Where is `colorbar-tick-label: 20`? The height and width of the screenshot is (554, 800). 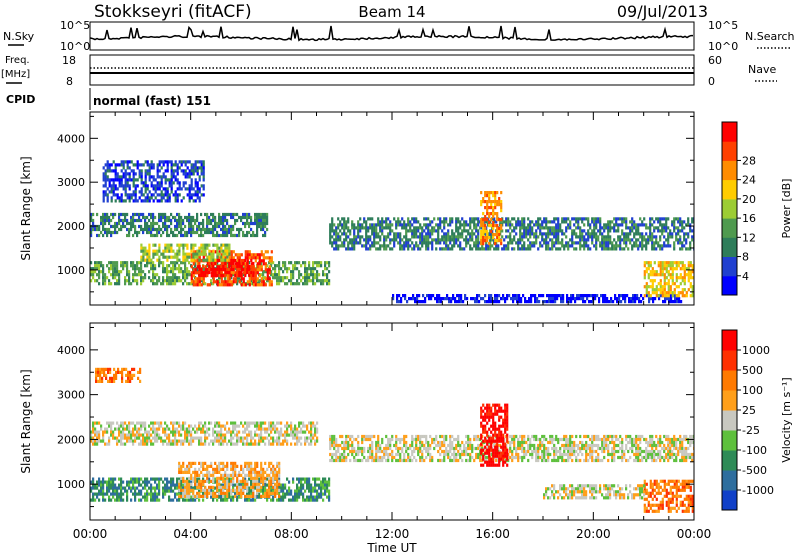
colorbar-tick-label: 20 is located at coordinates (749, 199).